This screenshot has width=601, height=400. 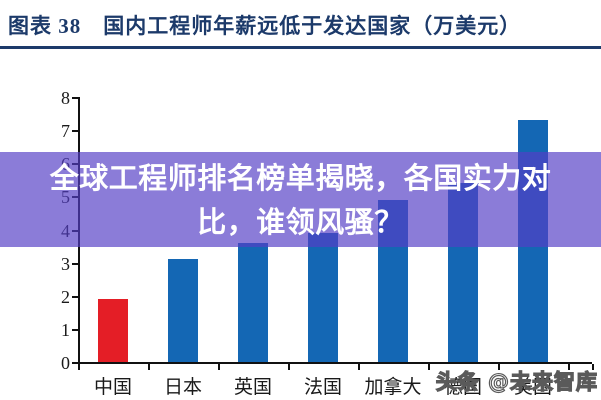 I want to click on x-category-label: 加拿大, so click(x=393, y=387).